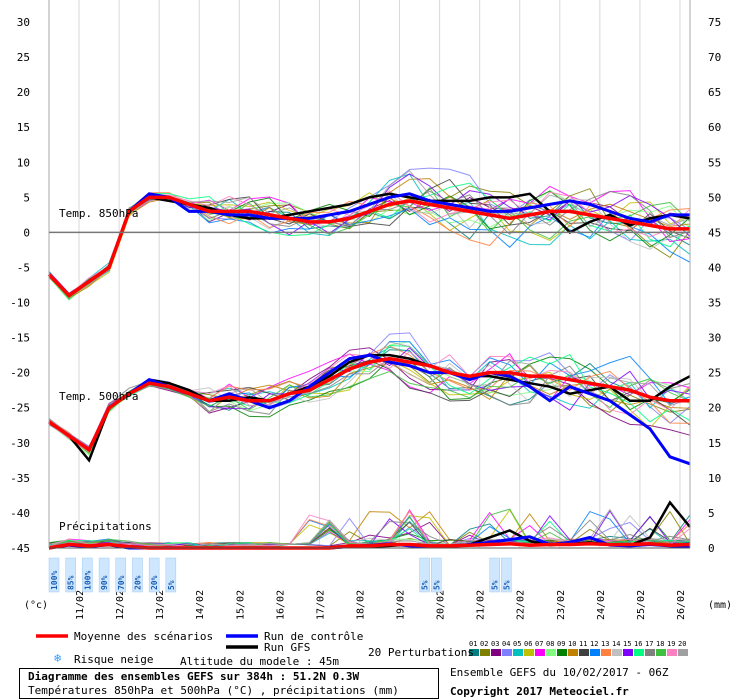 This screenshot has width=740, height=700. What do you see at coordinates (627, 644) in the screenshot?
I see `perturbation-id: 15` at bounding box center [627, 644].